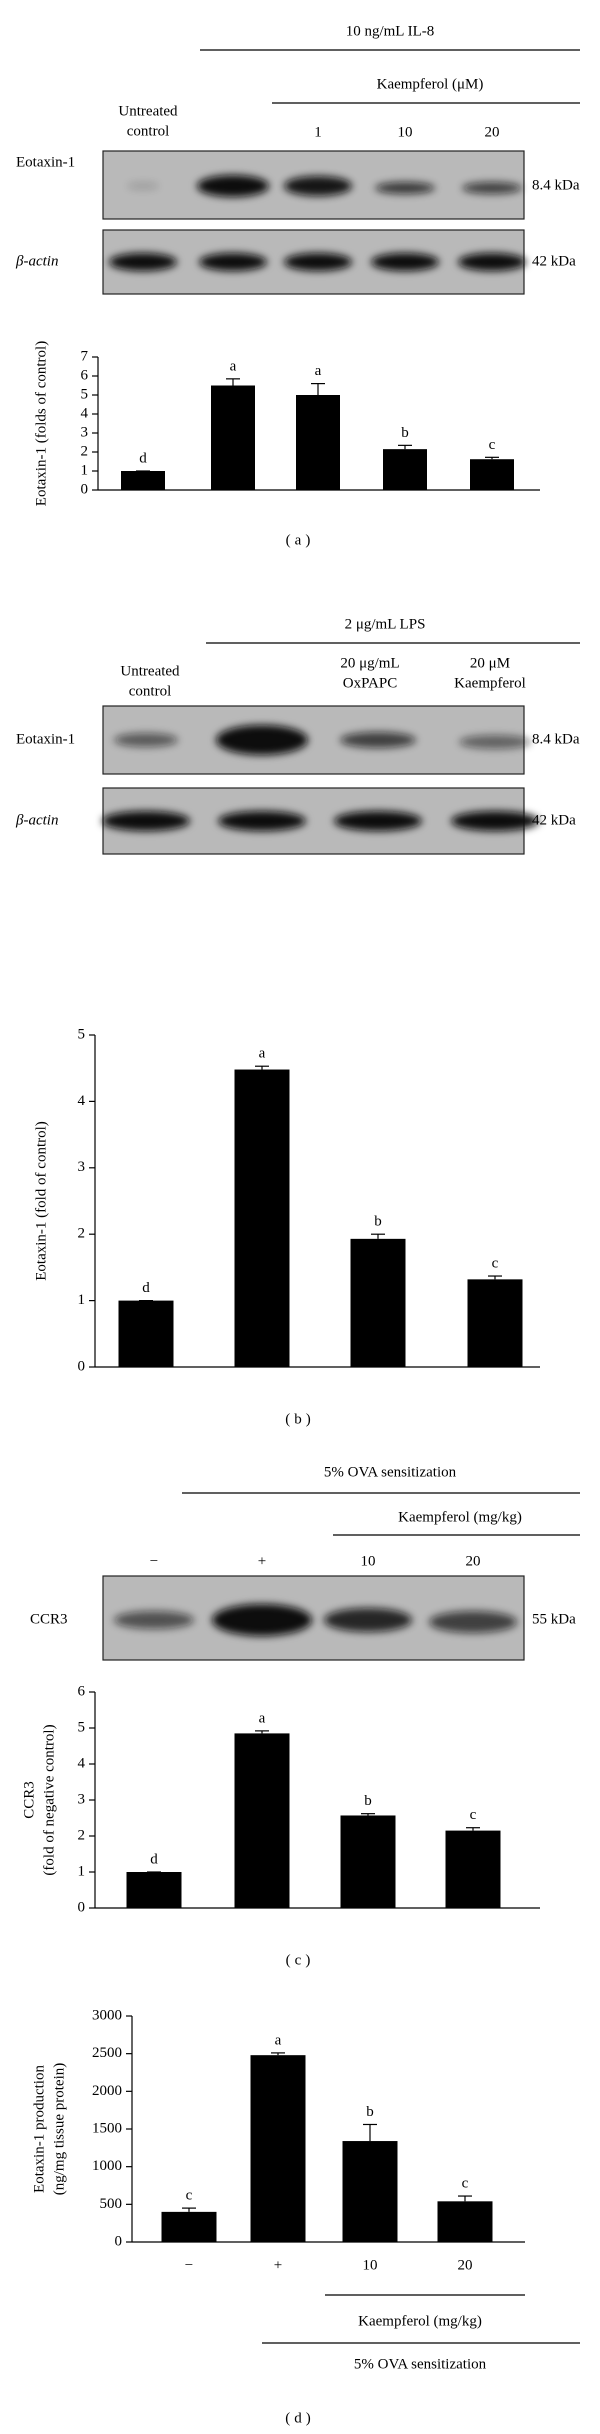 The width and height of the screenshot is (600, 2434). What do you see at coordinates (300, 2418) in the screenshot?
I see `panel-caption: (d)` at bounding box center [300, 2418].